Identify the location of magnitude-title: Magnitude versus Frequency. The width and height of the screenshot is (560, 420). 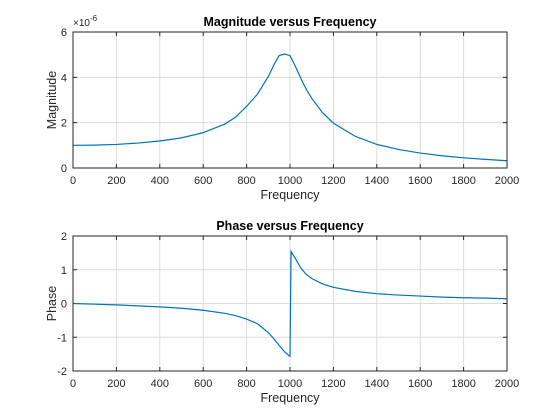
(290, 22).